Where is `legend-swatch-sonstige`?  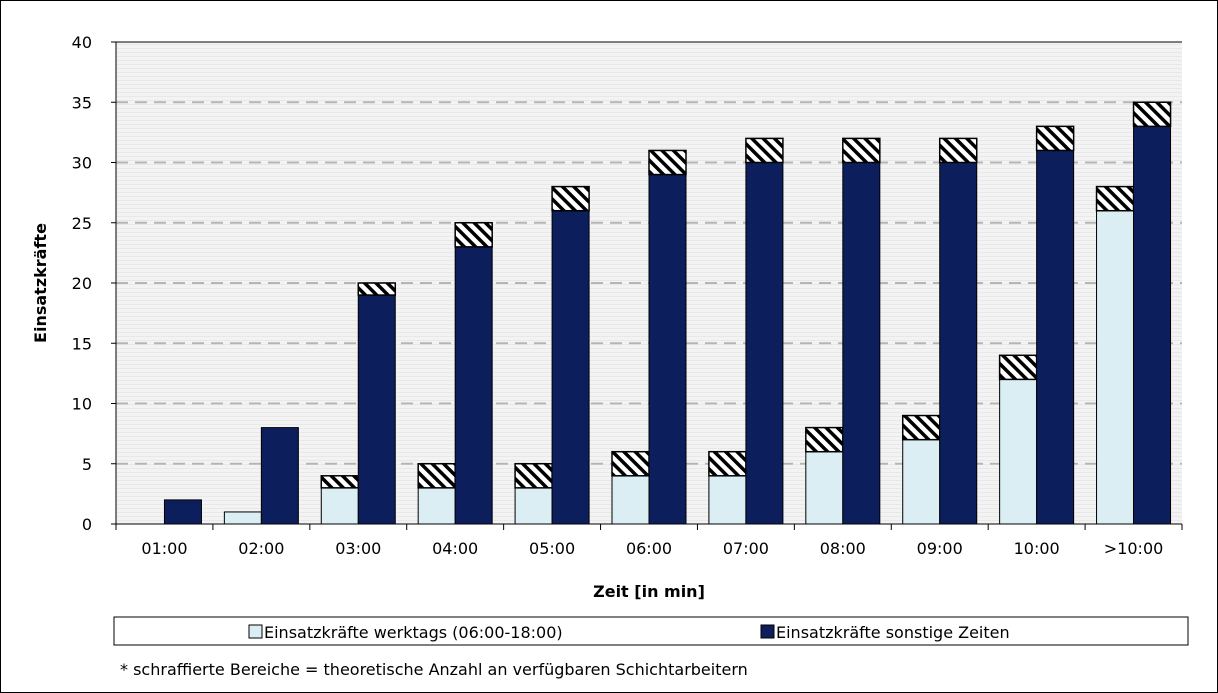
legend-swatch-sonstige is located at coordinates (767, 631).